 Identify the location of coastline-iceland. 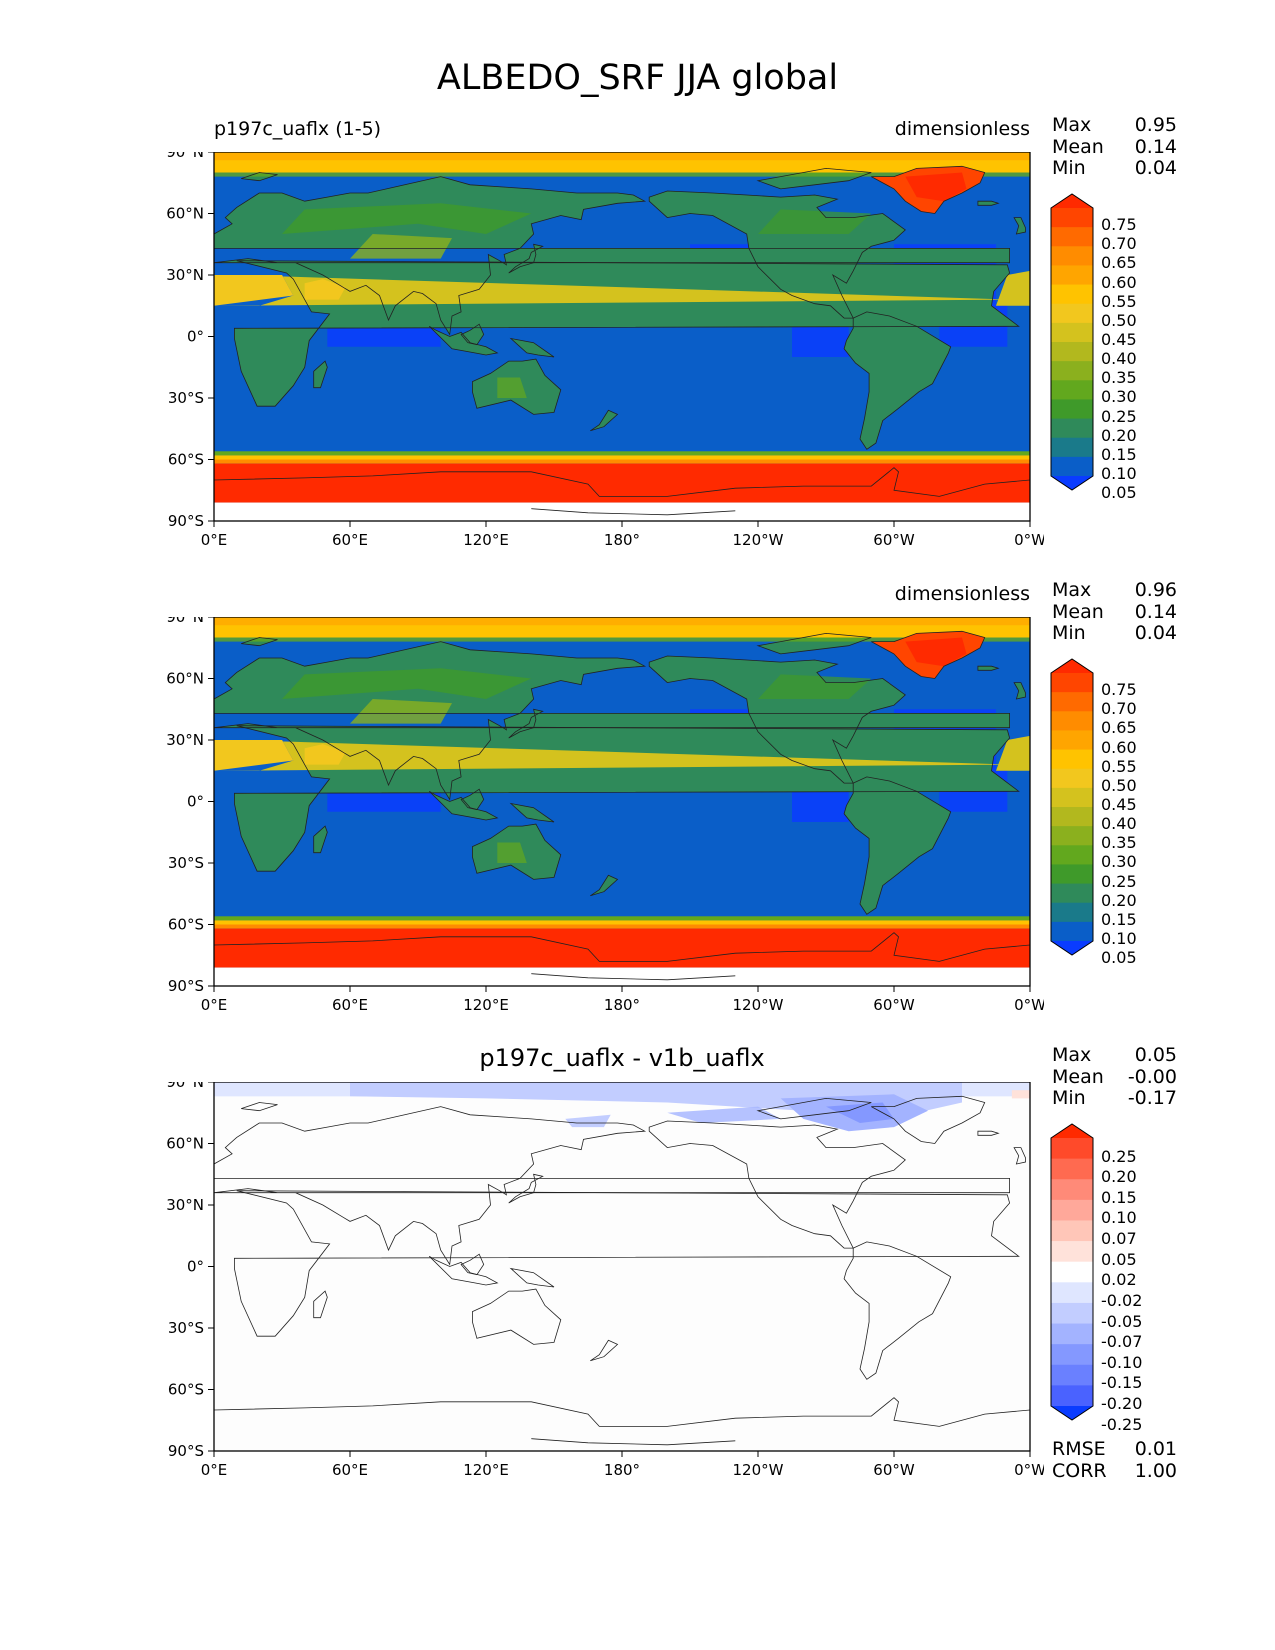
(988, 1133).